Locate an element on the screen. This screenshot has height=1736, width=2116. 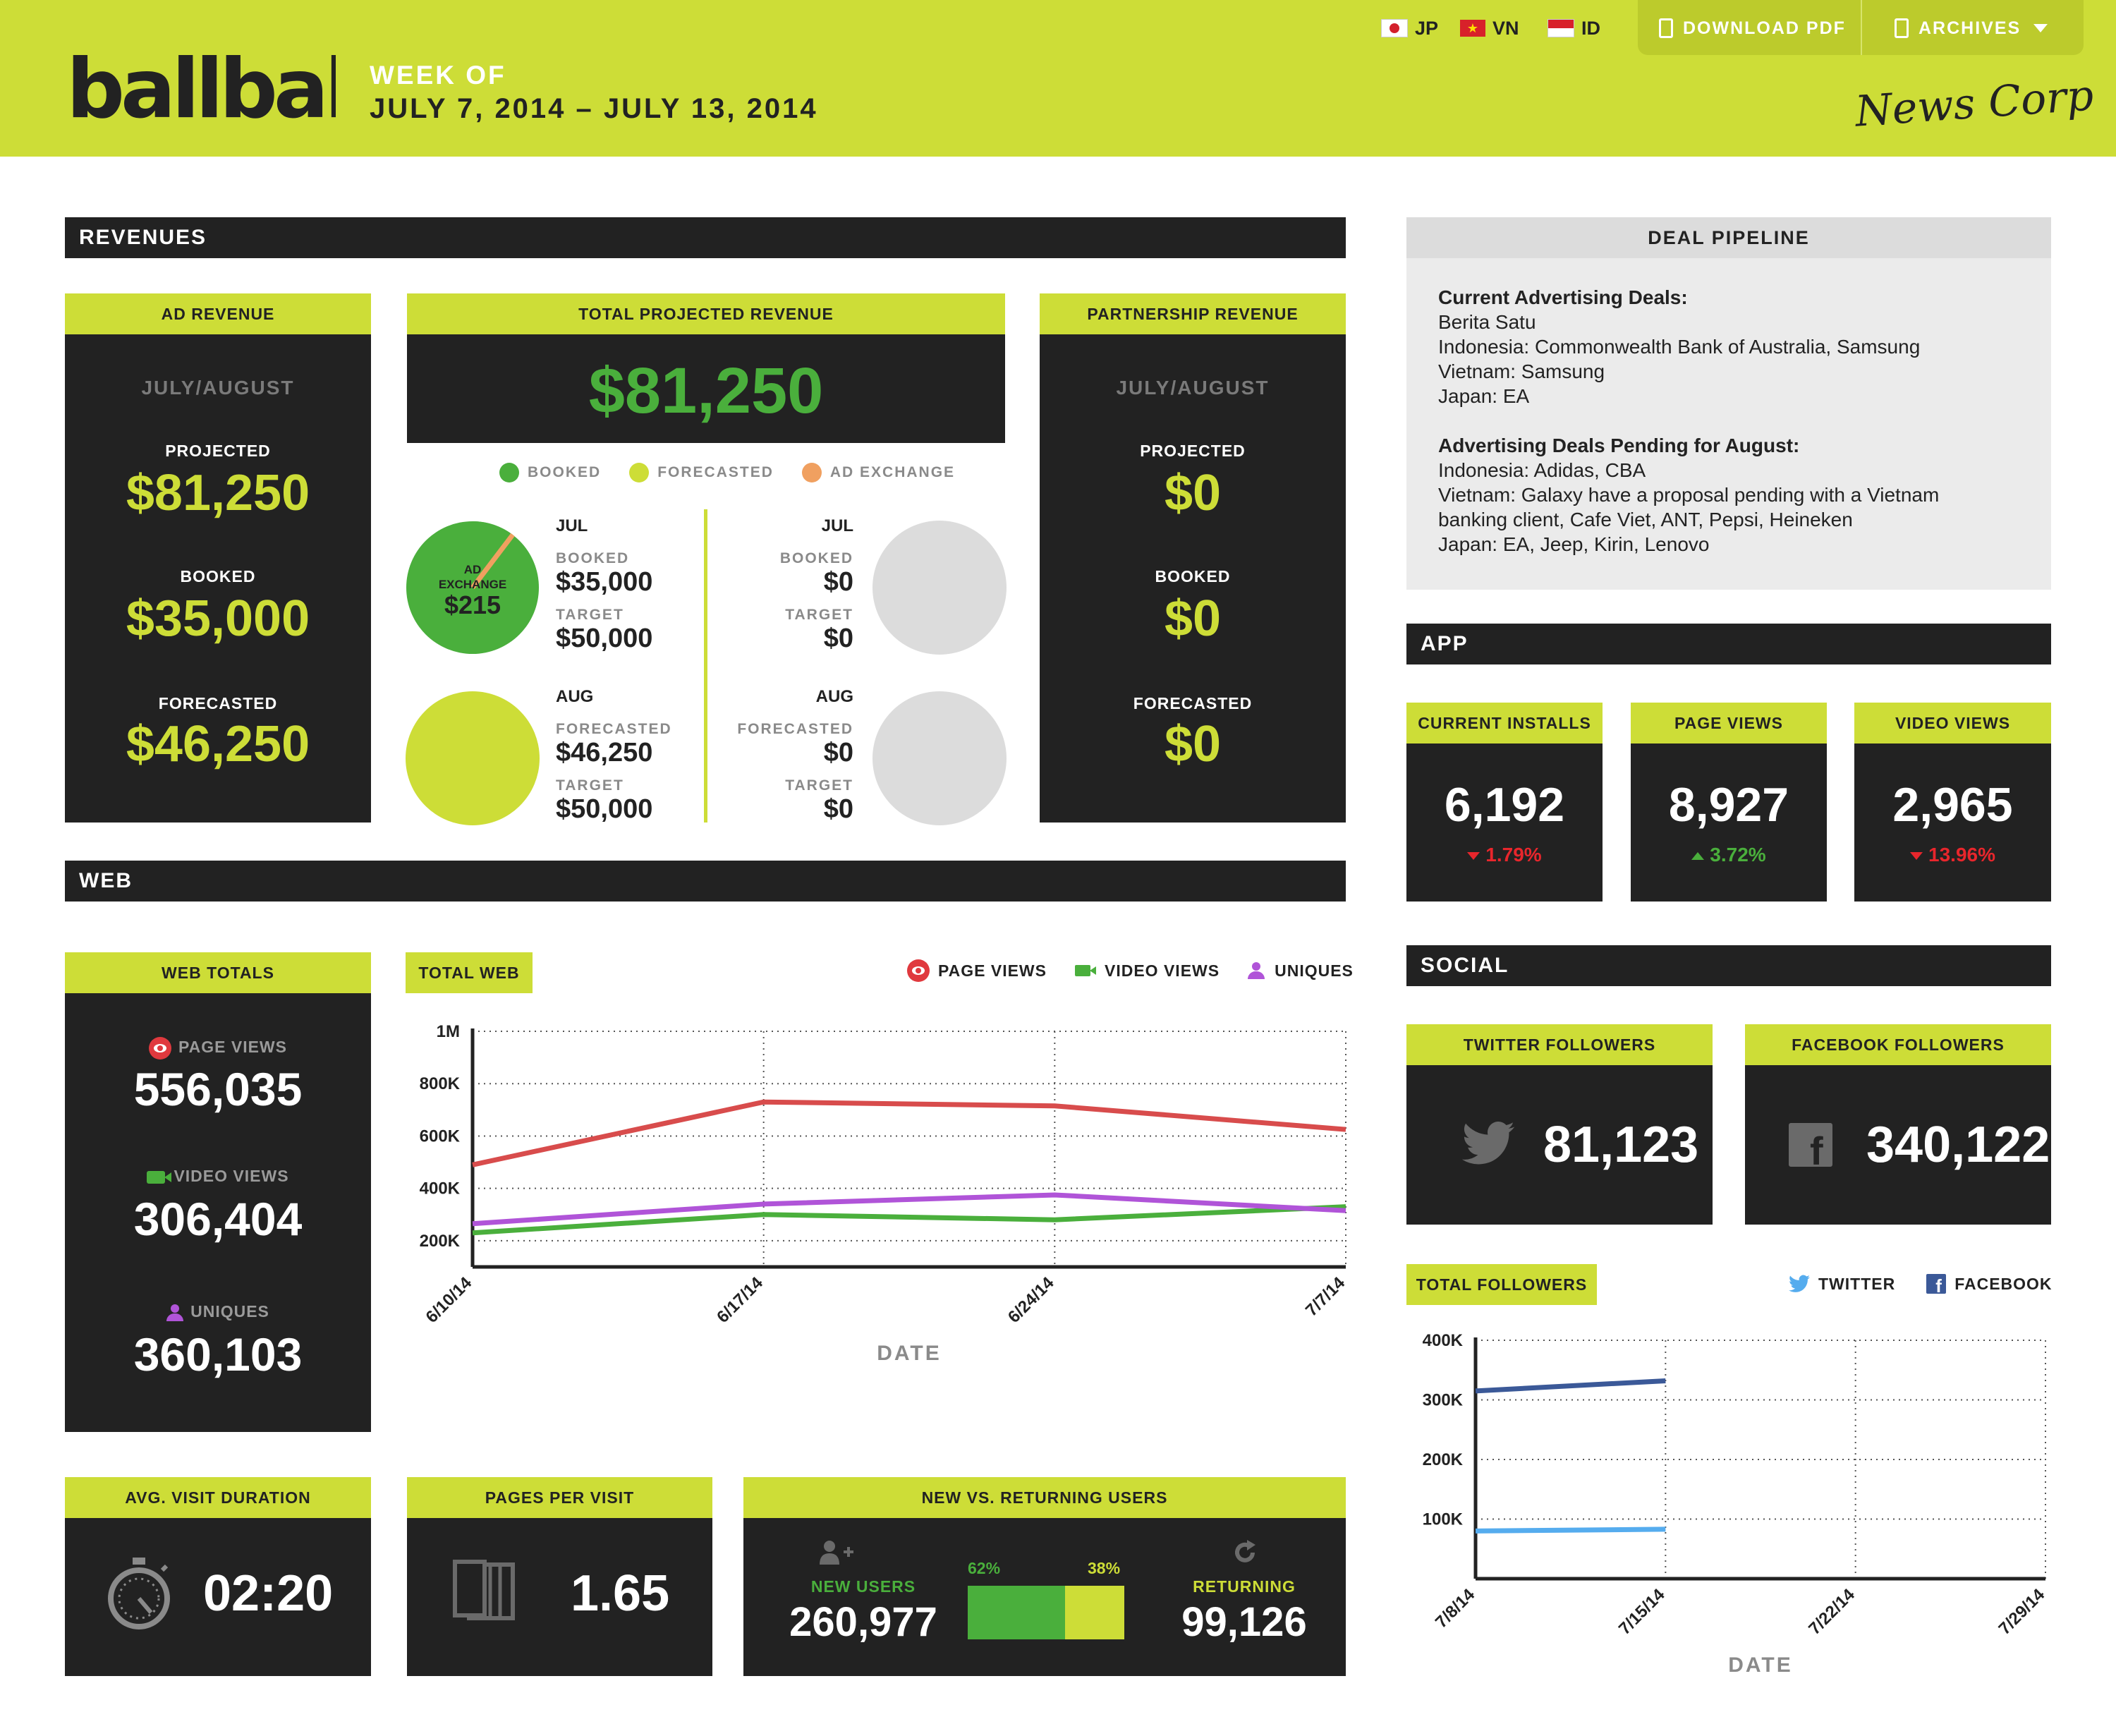
deal-line: Indonesia: Adidas, CBA is located at coordinates (1542, 470).